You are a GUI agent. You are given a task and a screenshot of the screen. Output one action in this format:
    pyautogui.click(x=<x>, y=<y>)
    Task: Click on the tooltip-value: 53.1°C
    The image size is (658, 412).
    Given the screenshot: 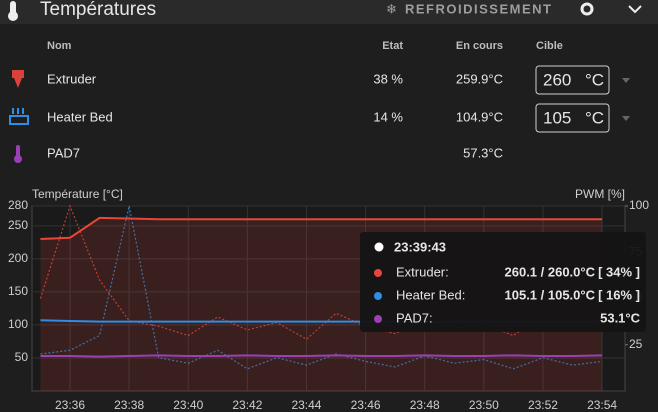 What is the action you would take?
    pyautogui.click(x=620, y=317)
    